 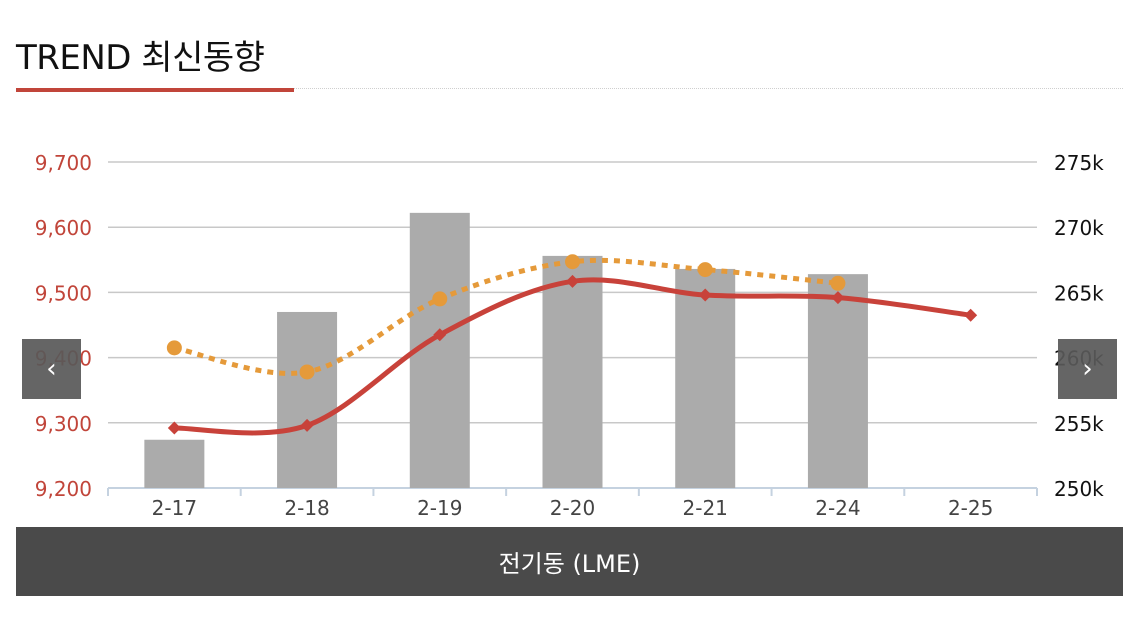 What do you see at coordinates (63, 489) in the screenshot?
I see `y-left-tick-label: 9,200` at bounding box center [63, 489].